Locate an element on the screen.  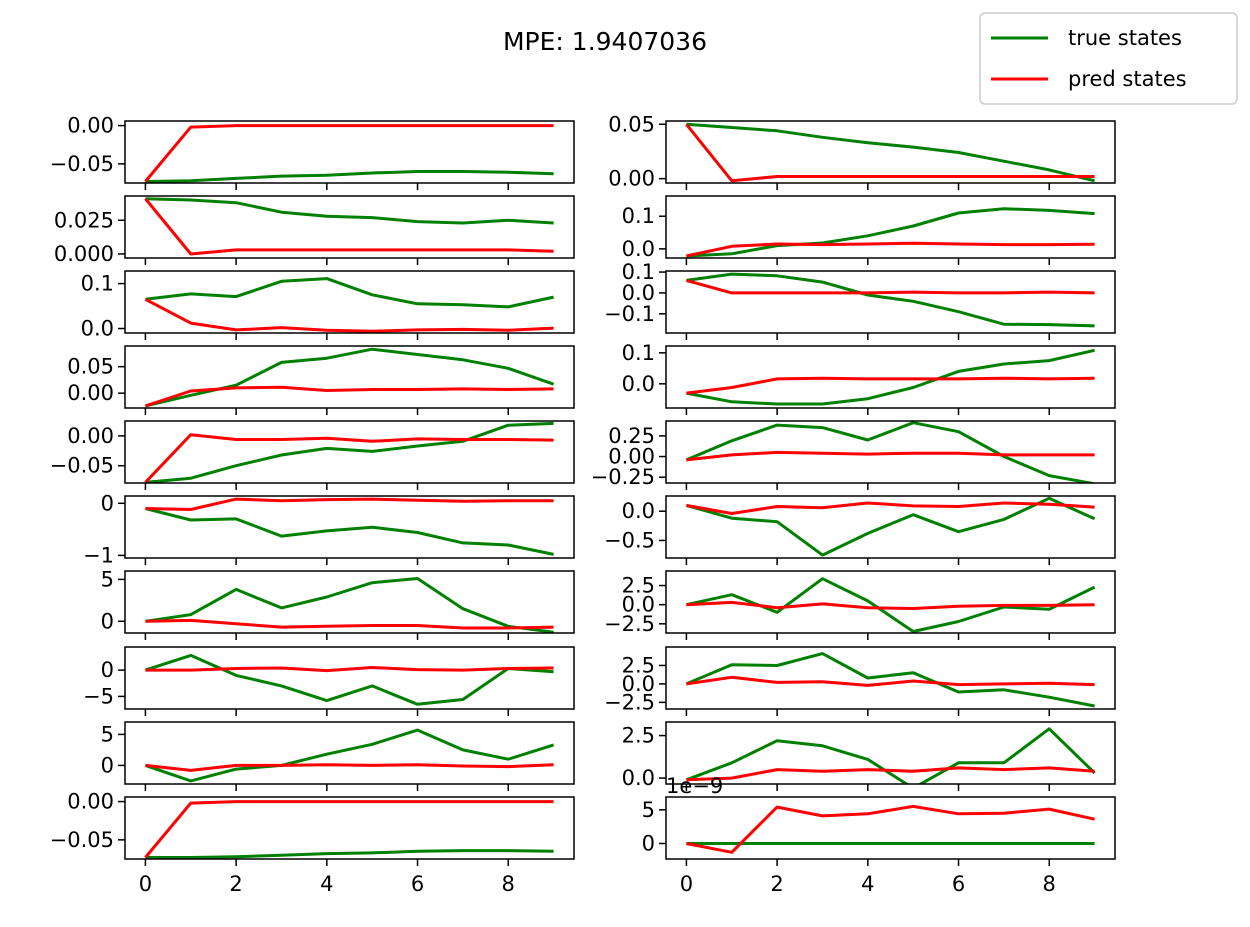
subplot-10: 0.250.00−0.25 is located at coordinates (853, 455).